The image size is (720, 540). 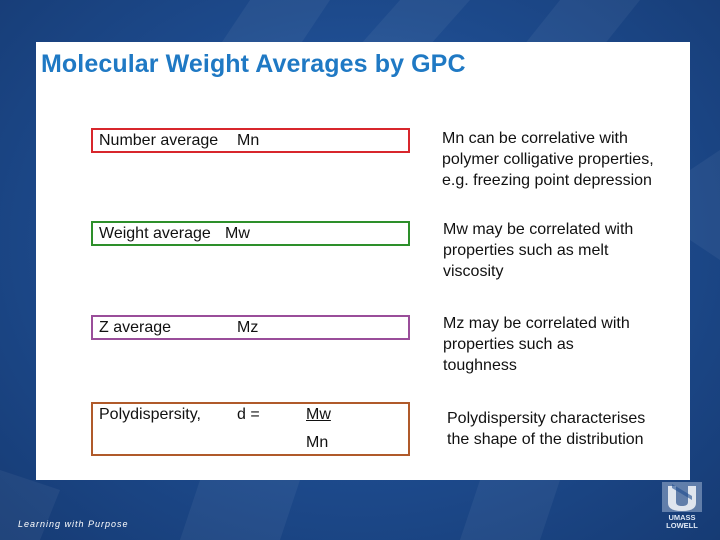 I want to click on description-line: viscosity, so click(x=473, y=271).